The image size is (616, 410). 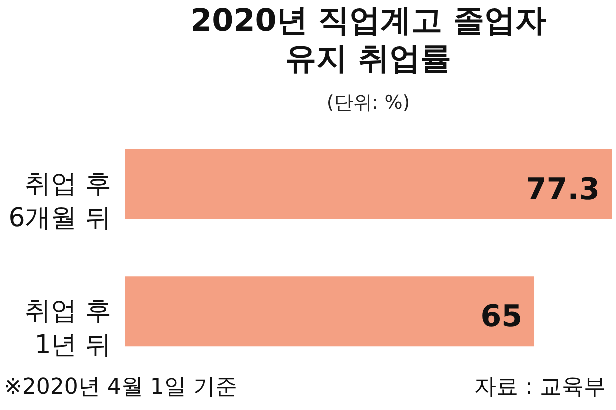 I want to click on data-label: 77.3, so click(x=563, y=190).